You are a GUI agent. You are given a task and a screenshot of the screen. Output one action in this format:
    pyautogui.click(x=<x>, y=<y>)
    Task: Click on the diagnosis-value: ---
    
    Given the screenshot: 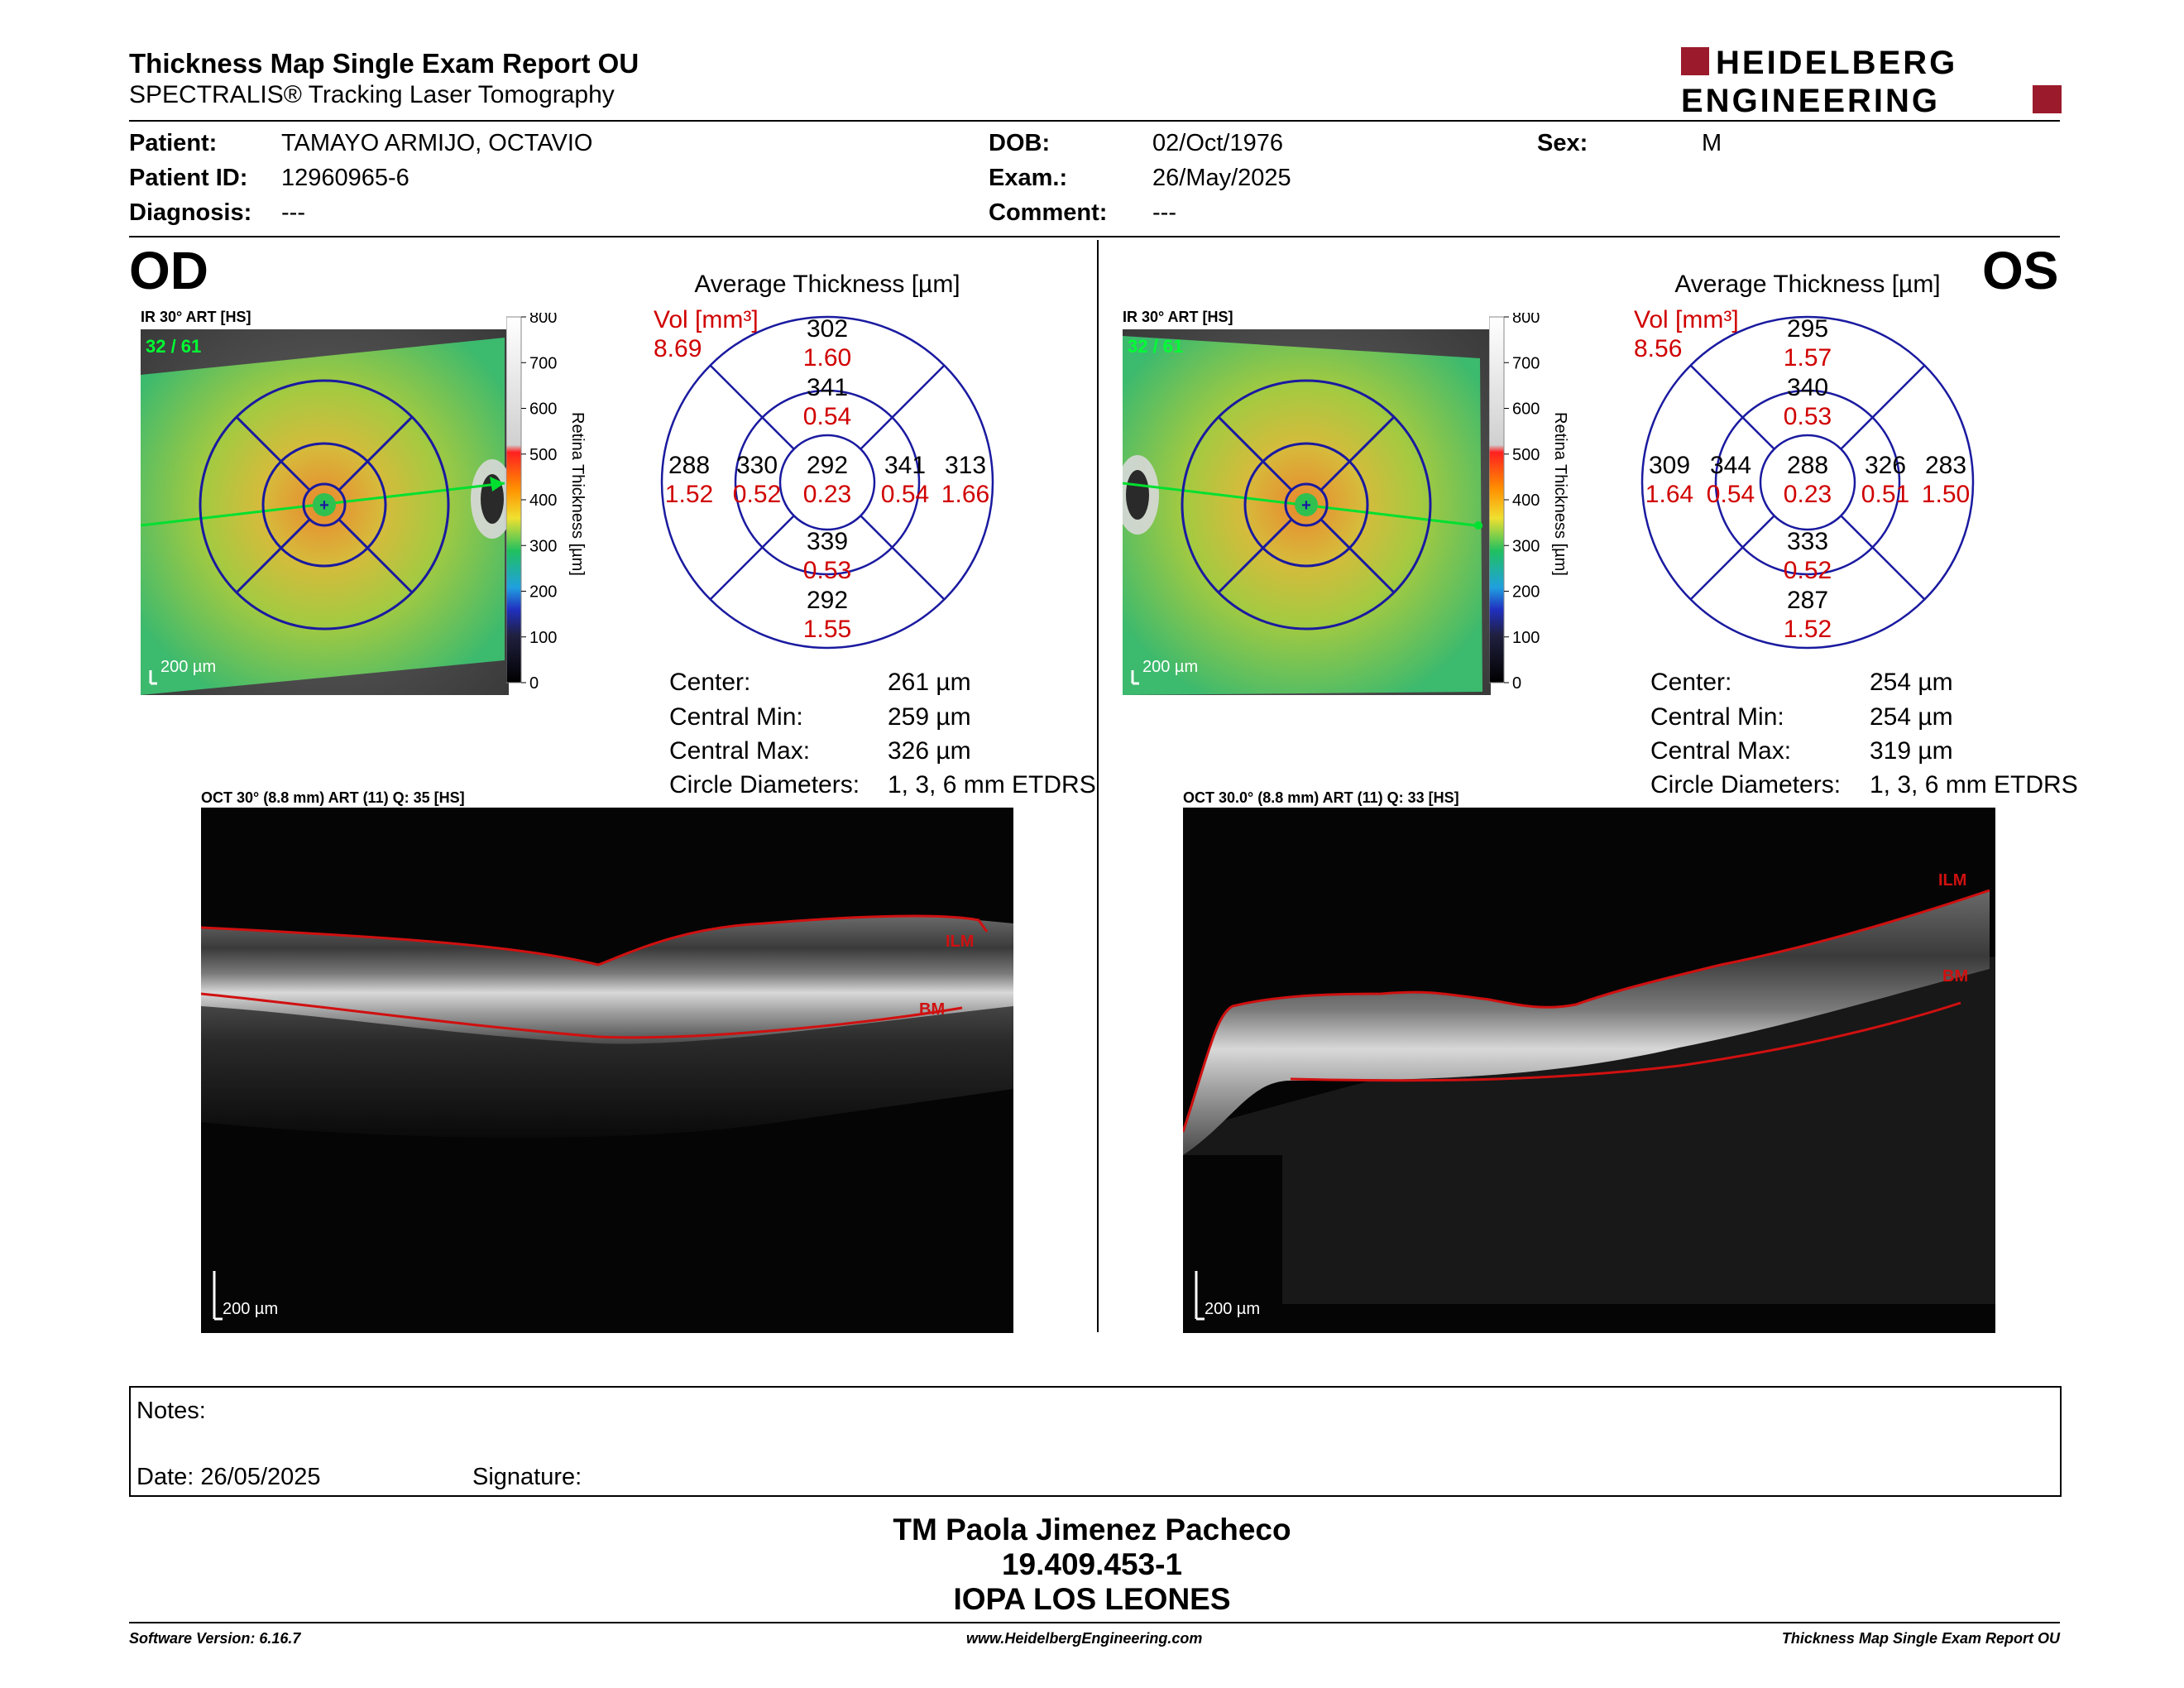 What is the action you would take?
    pyautogui.click(x=293, y=212)
    